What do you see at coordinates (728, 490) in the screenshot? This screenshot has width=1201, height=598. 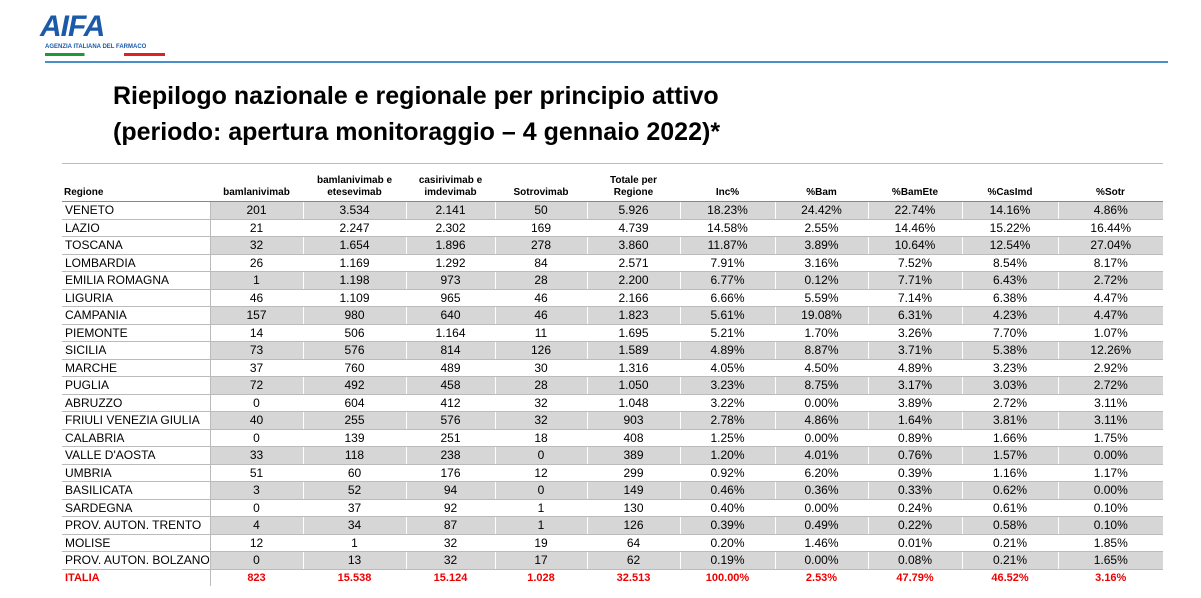 I see `table-cell: 0.46%` at bounding box center [728, 490].